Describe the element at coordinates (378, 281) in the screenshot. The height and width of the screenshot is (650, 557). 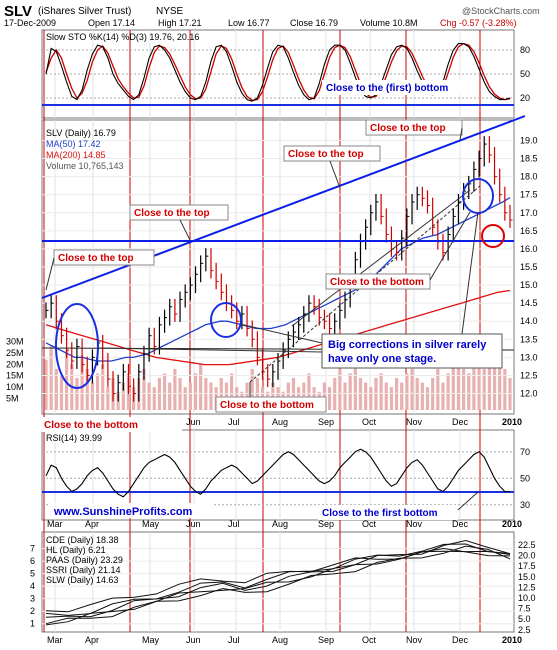
I see `annot-bottom1-box` at that location.